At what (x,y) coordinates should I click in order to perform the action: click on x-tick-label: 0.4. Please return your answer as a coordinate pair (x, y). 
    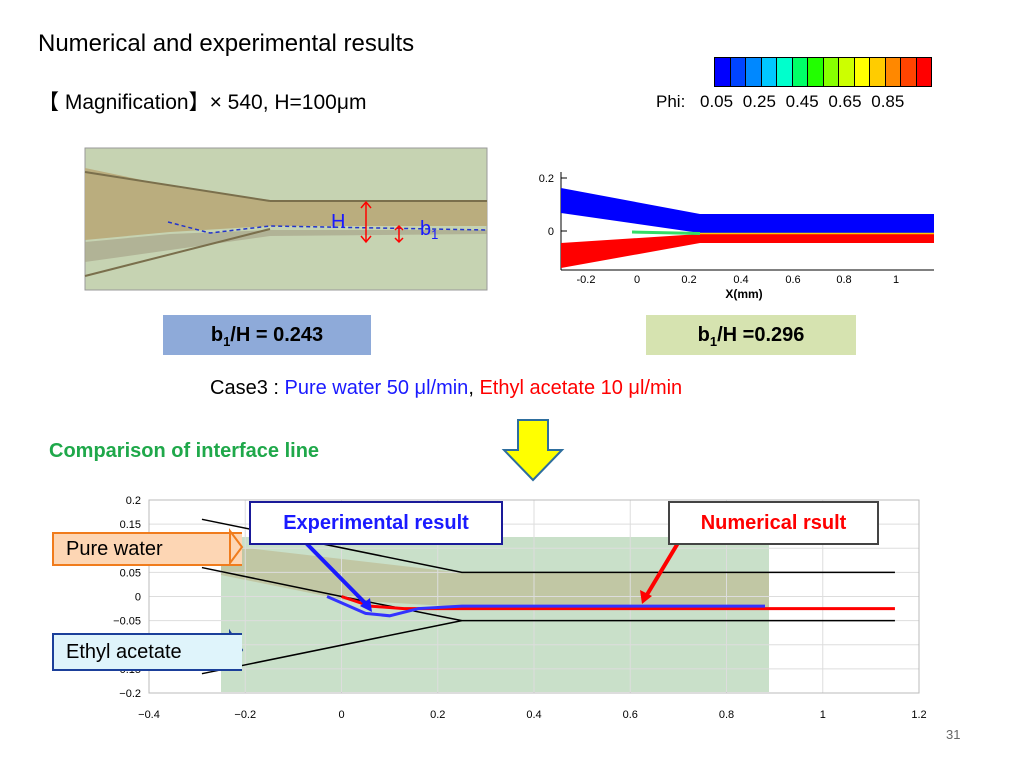
    Looking at the image, I should click on (533, 715).